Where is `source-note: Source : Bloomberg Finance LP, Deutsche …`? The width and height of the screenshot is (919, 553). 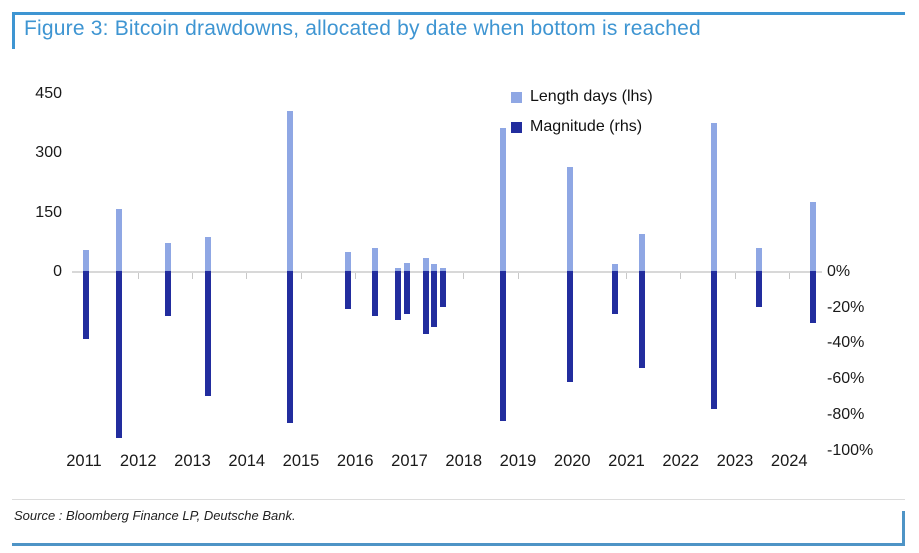
source-note: Source : Bloomberg Finance LP, Deutsche … is located at coordinates (155, 515).